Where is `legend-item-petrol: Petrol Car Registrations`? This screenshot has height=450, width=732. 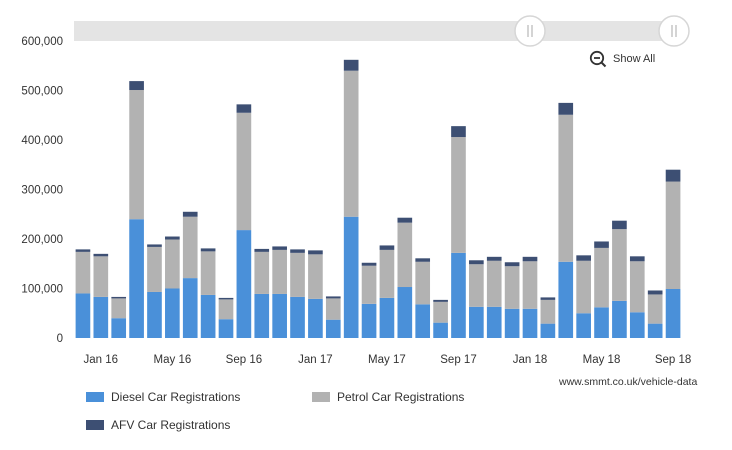
legend-item-petrol: Petrol Car Registrations is located at coordinates (388, 397).